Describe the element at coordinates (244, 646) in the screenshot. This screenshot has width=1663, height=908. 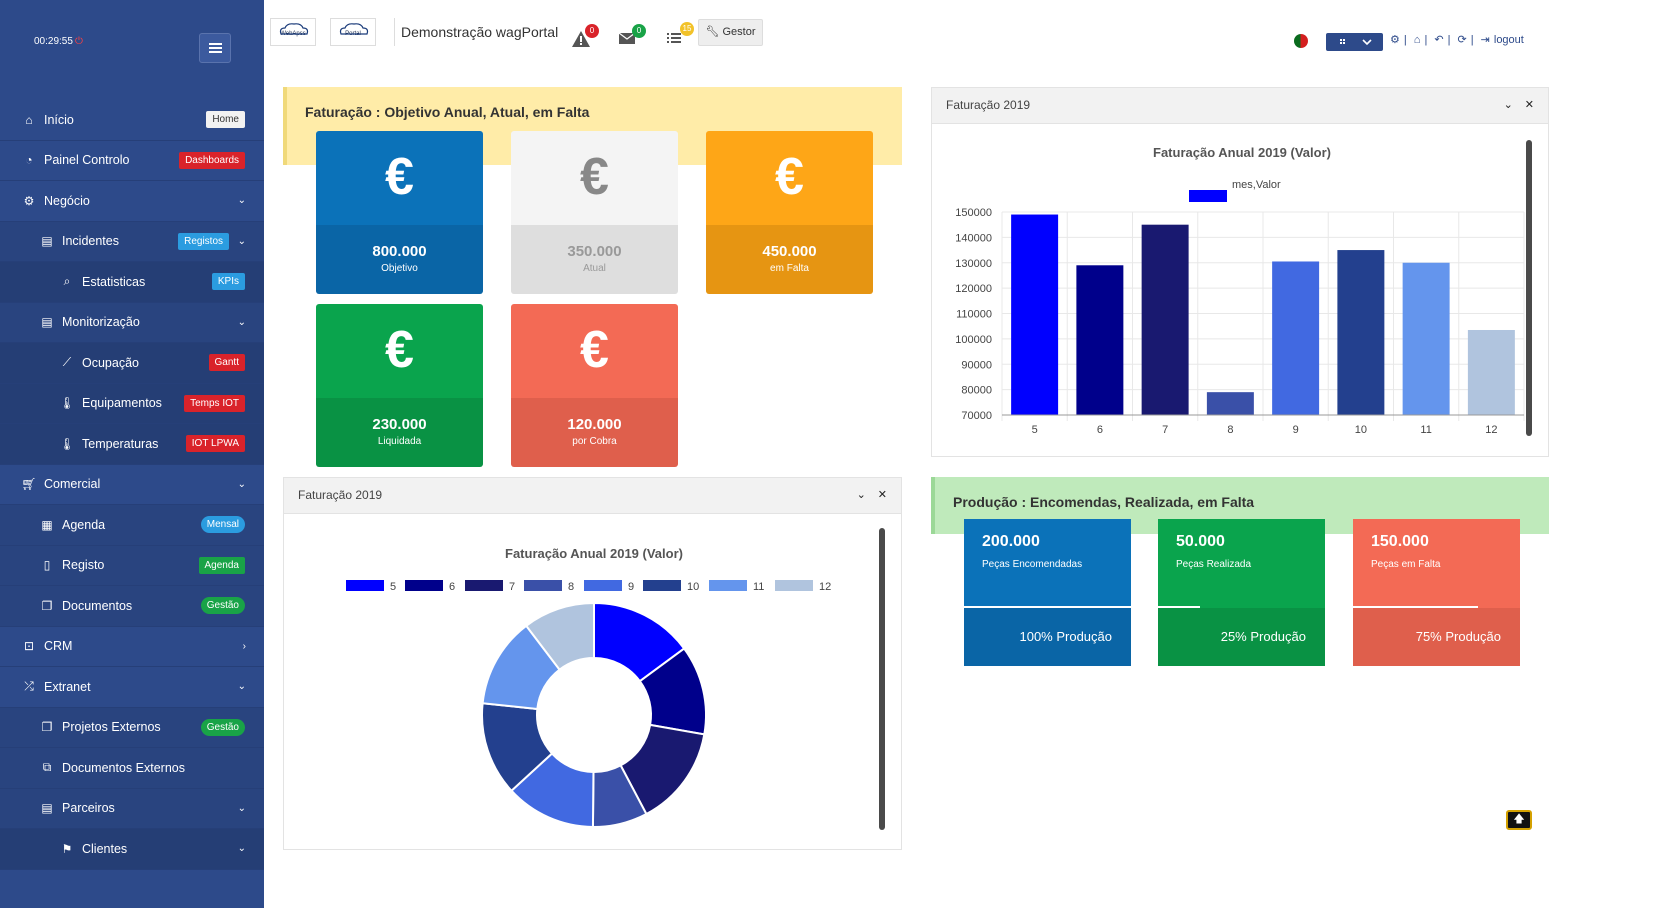
I see `chevron-right-icon: ›` at that location.